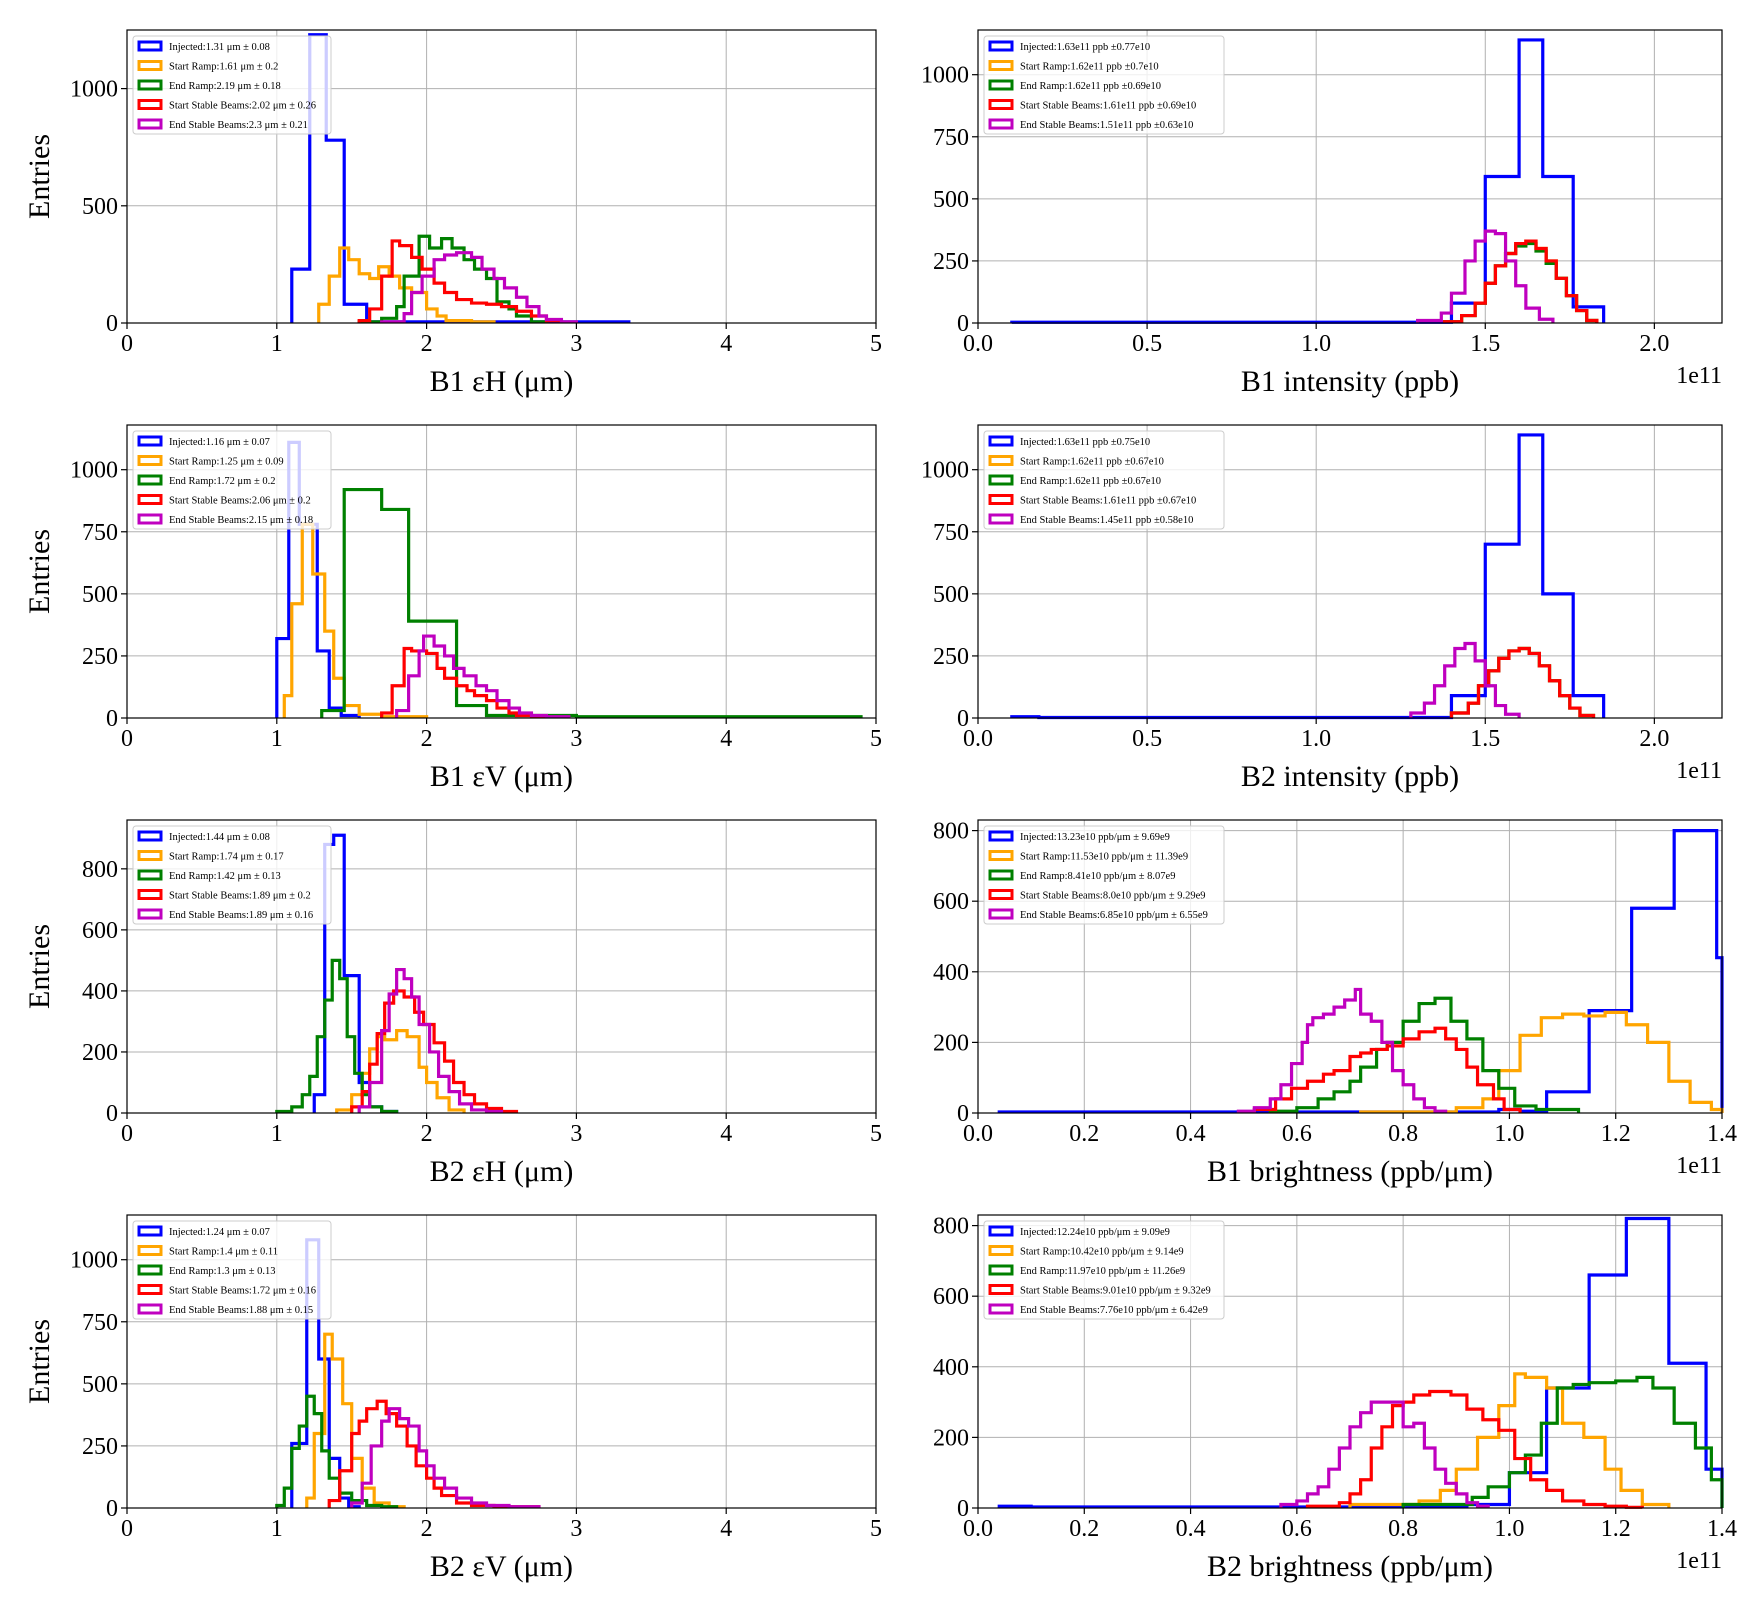 This screenshot has height=1600, width=1760. Describe the element at coordinates (1085, 442) in the screenshot. I see `legend-entry: Injected:1.63e11 ppb ±0.75e10` at that location.